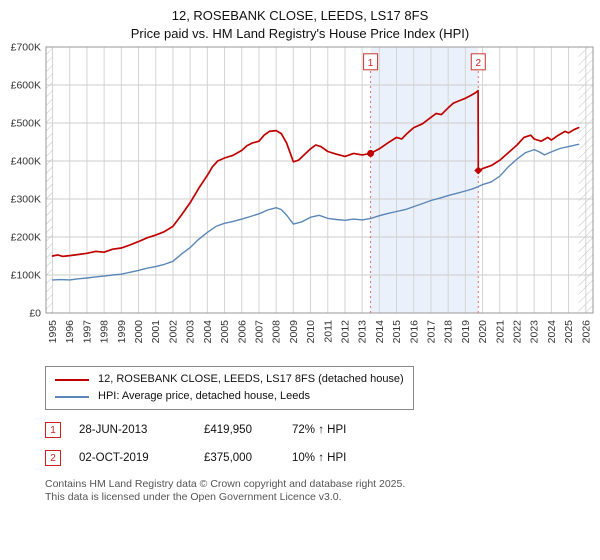 The image size is (600, 560). What do you see at coordinates (26, 124) in the screenshot?
I see `svg-text: £500K` at bounding box center [26, 124].